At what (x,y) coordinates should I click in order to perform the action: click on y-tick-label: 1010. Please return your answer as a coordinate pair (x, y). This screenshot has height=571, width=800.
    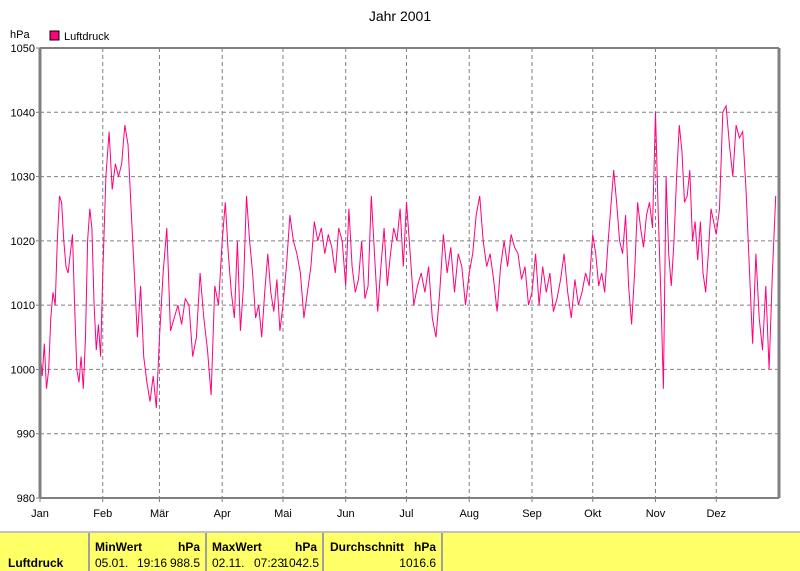
    Looking at the image, I should click on (23, 306).